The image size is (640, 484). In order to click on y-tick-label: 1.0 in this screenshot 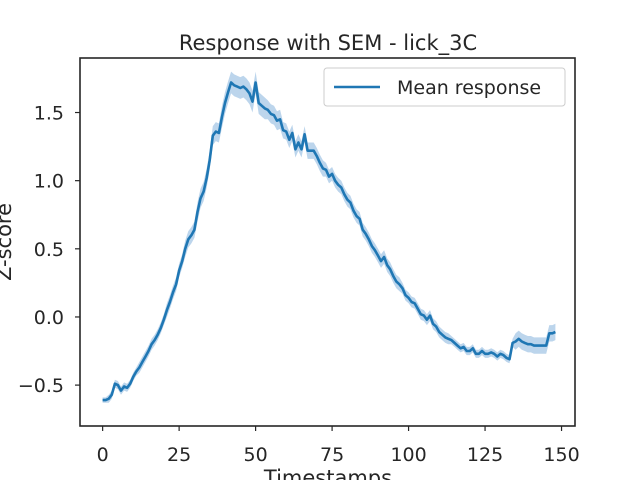, I will do `click(49, 182)`.